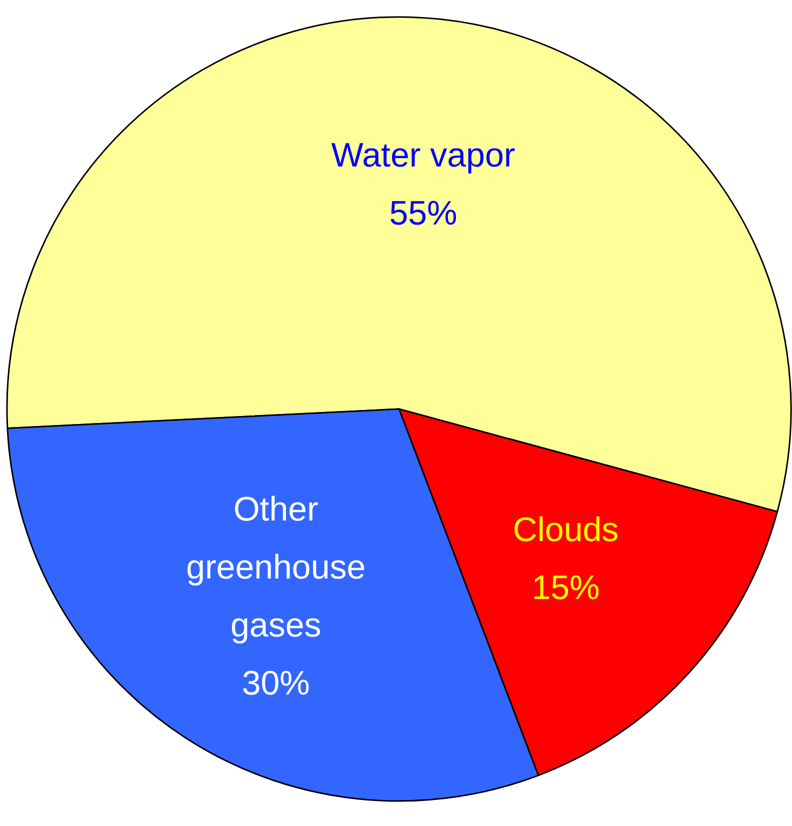  I want to click on data-label: 55%, so click(423, 213).